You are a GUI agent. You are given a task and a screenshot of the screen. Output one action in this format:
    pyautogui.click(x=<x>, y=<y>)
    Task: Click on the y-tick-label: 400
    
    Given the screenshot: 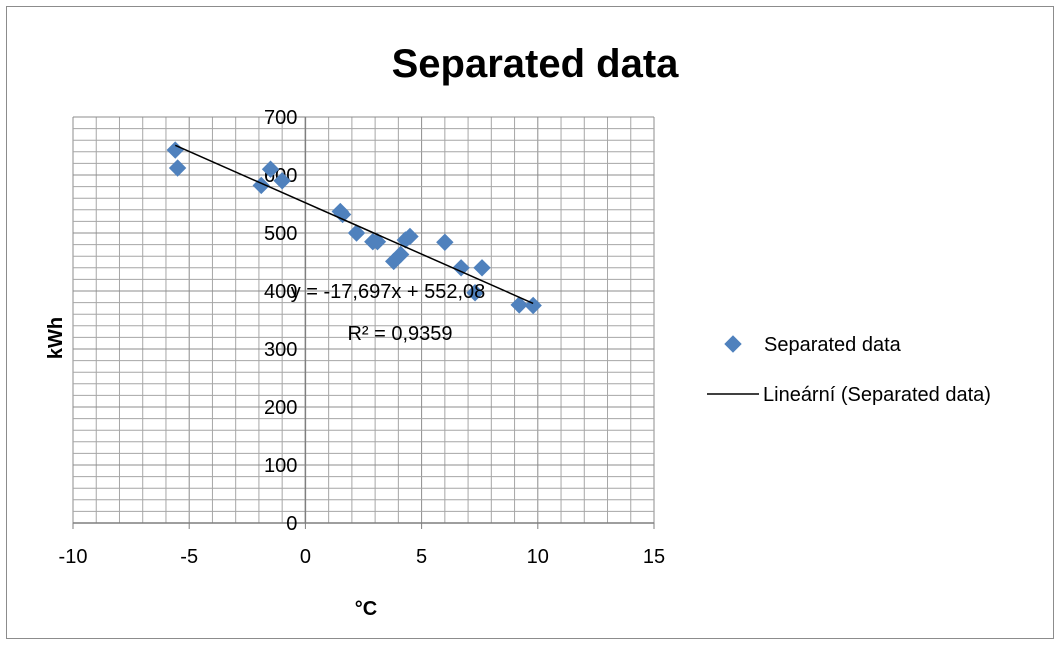 What is the action you would take?
    pyautogui.click(x=280, y=292)
    